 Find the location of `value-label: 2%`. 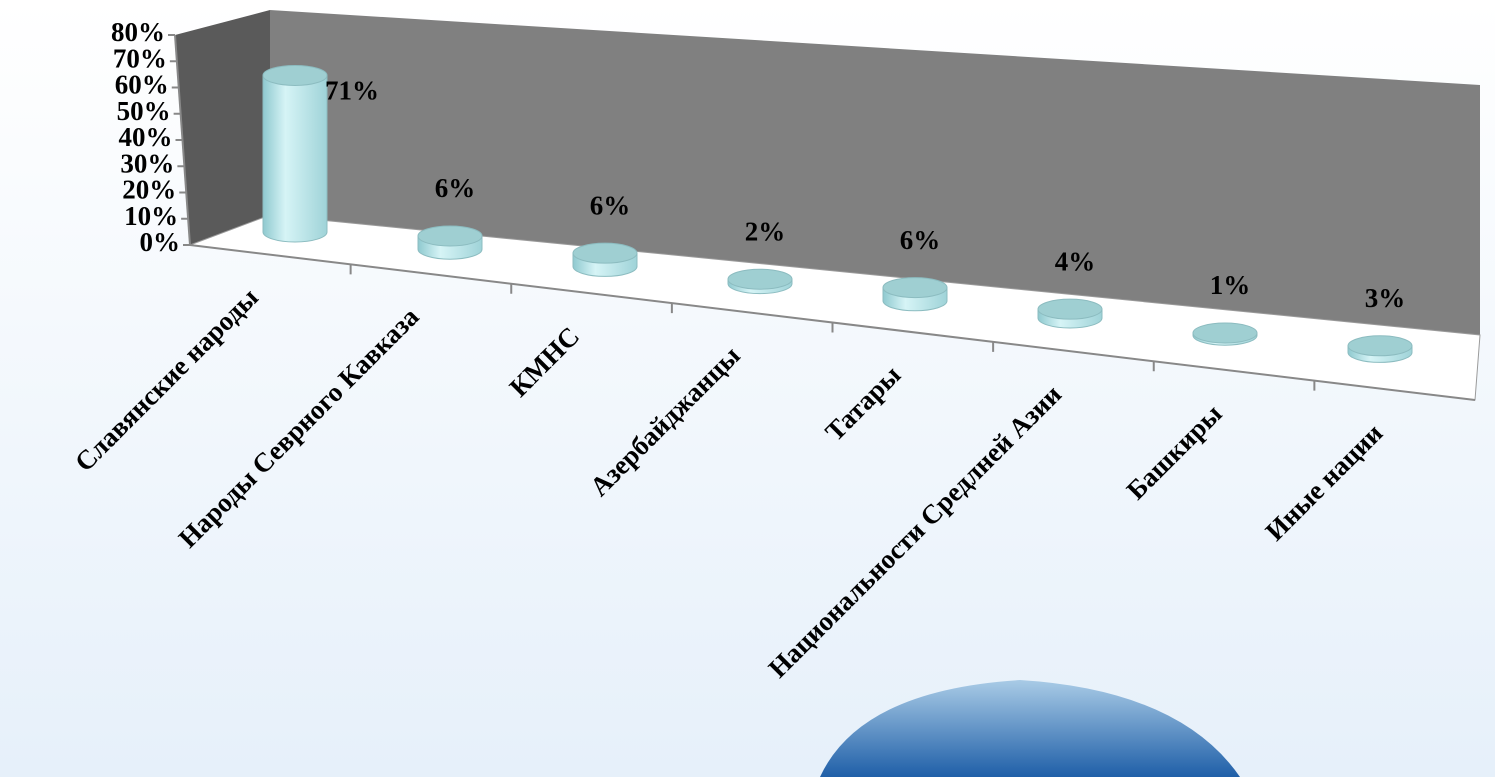

value-label: 2% is located at coordinates (765, 231).